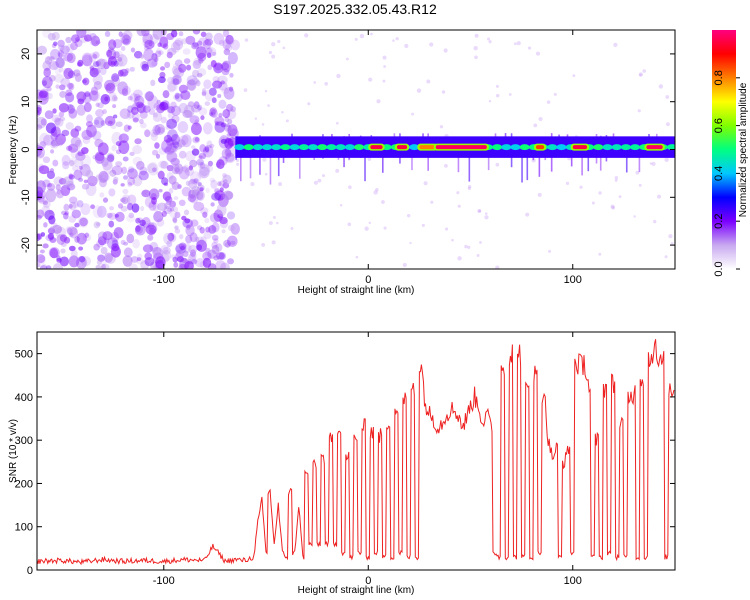 The width and height of the screenshot is (750, 600). Describe the element at coordinates (26, 54) in the screenshot. I see `y-tick-label: 20` at that location.